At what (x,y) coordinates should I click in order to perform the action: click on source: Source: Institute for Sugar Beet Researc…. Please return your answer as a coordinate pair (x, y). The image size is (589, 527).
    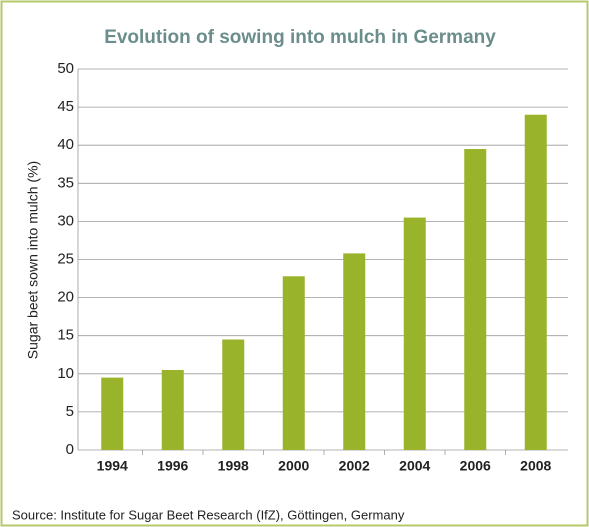
    Looking at the image, I should click on (208, 514).